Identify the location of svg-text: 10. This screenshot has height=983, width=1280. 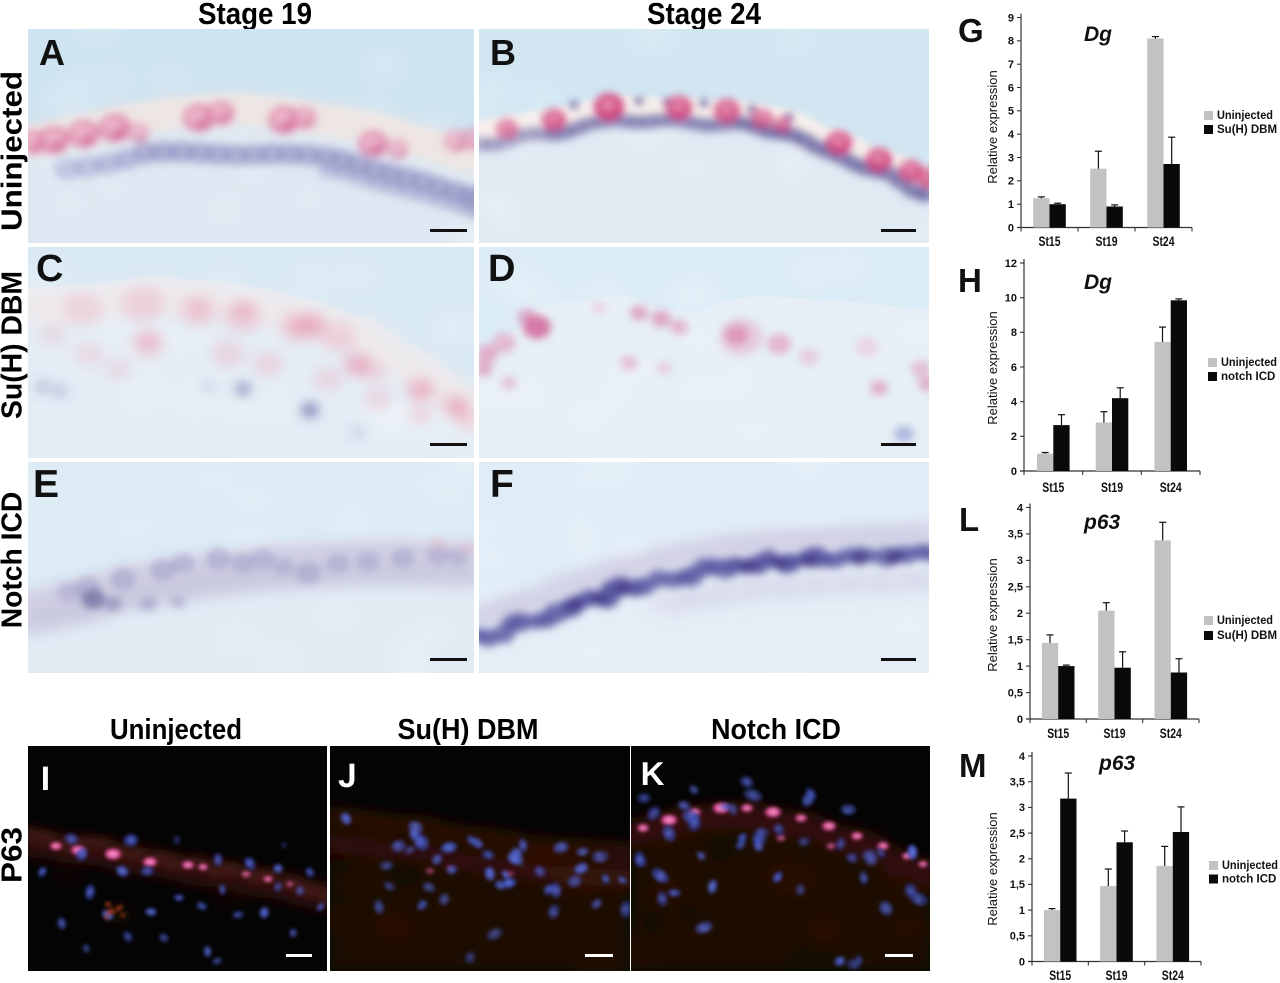
(1011, 299).